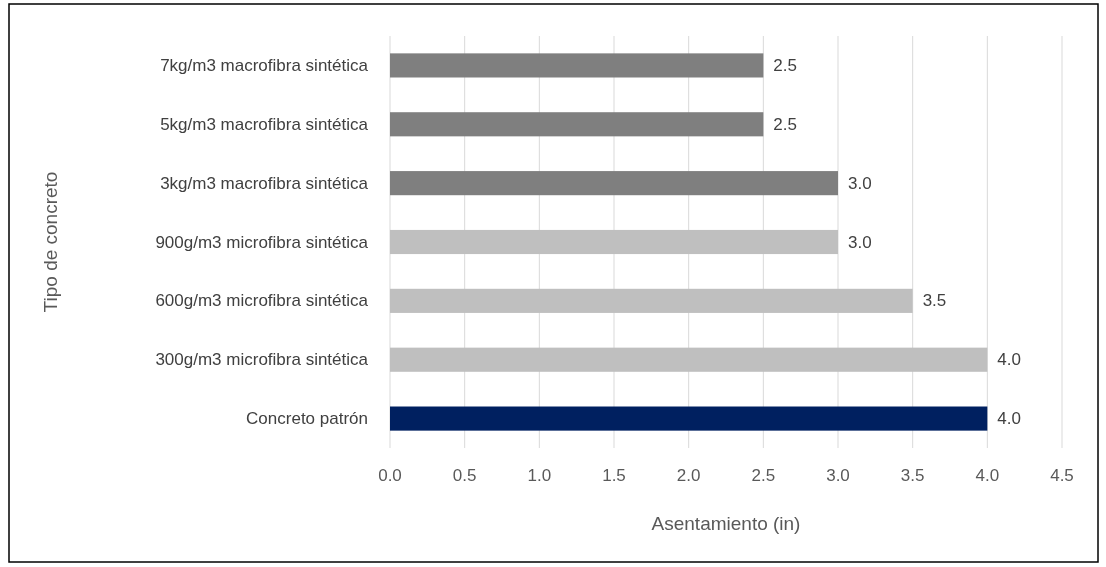  I want to click on y-tick-label: 7kg/m3 macrofibra sintética, so click(264, 65).